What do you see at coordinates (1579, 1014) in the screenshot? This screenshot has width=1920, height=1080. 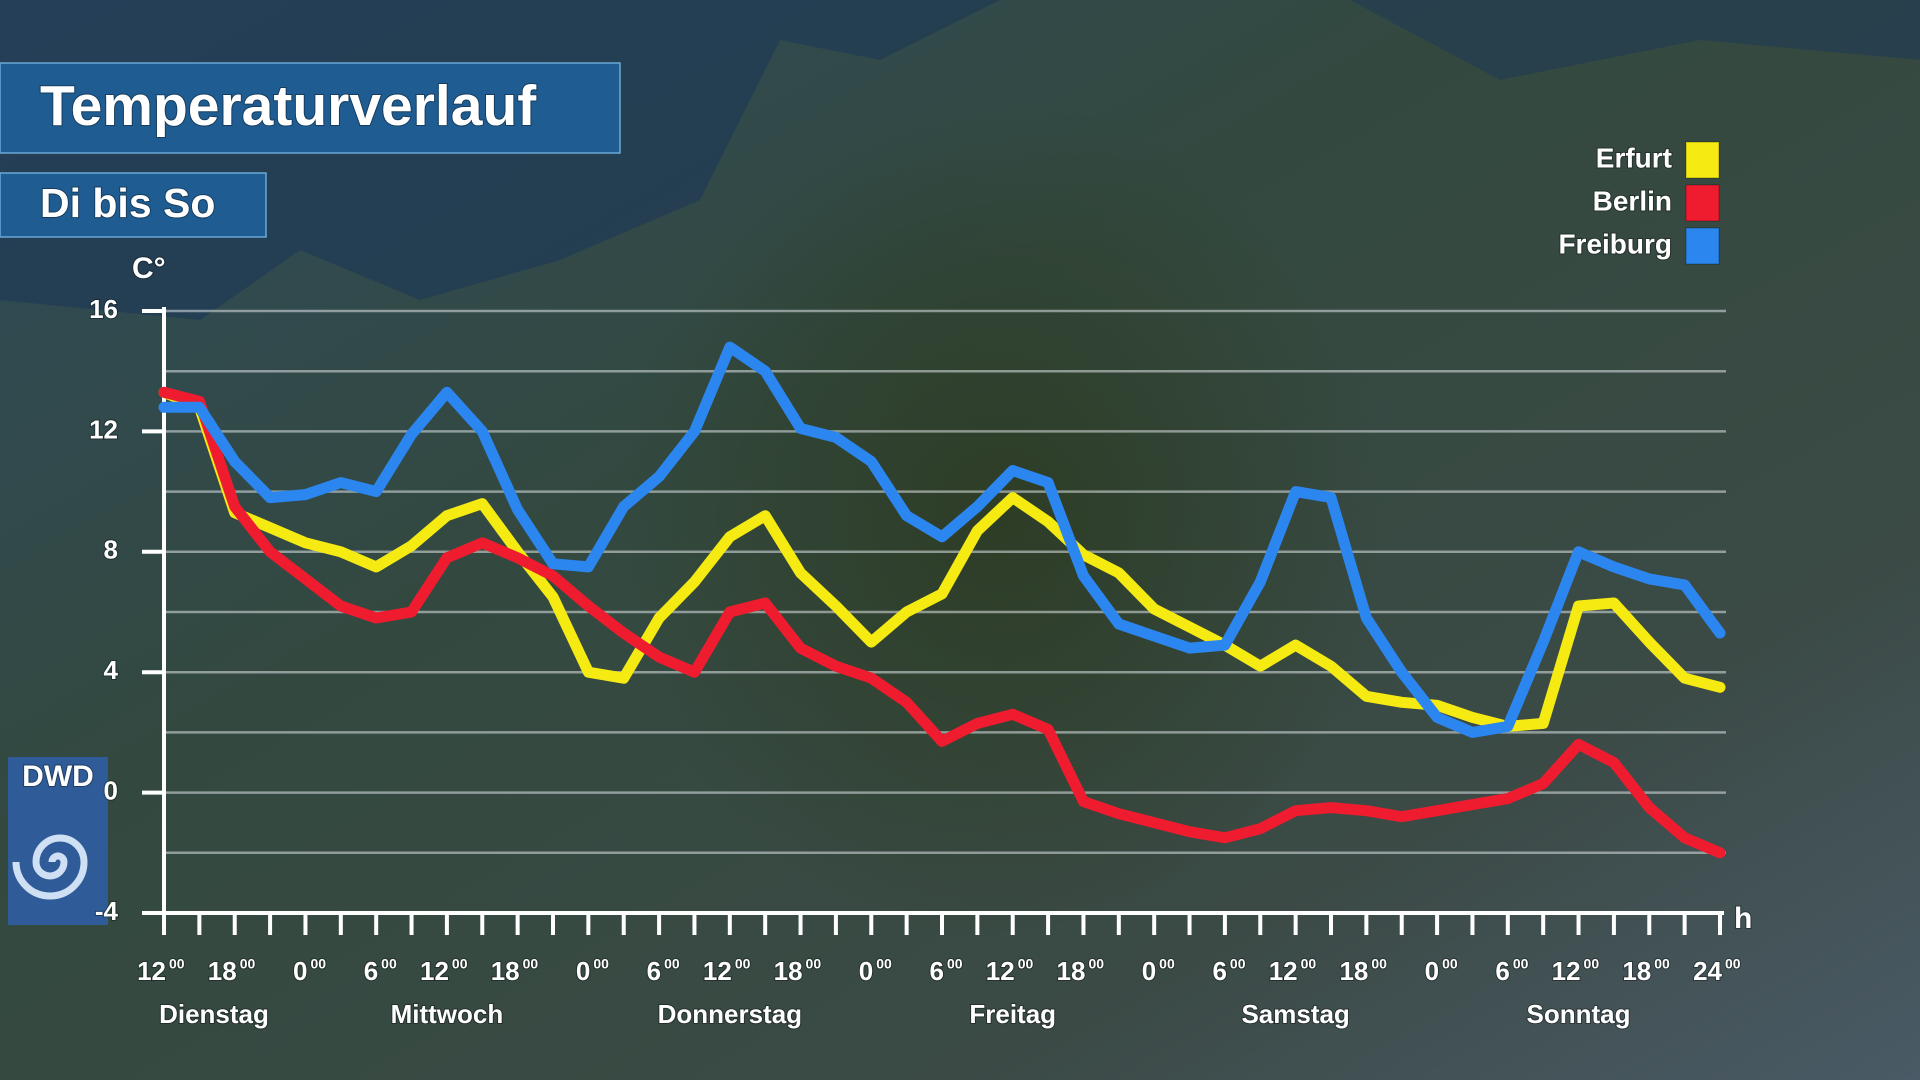 I see `day-label: Sonntag` at bounding box center [1579, 1014].